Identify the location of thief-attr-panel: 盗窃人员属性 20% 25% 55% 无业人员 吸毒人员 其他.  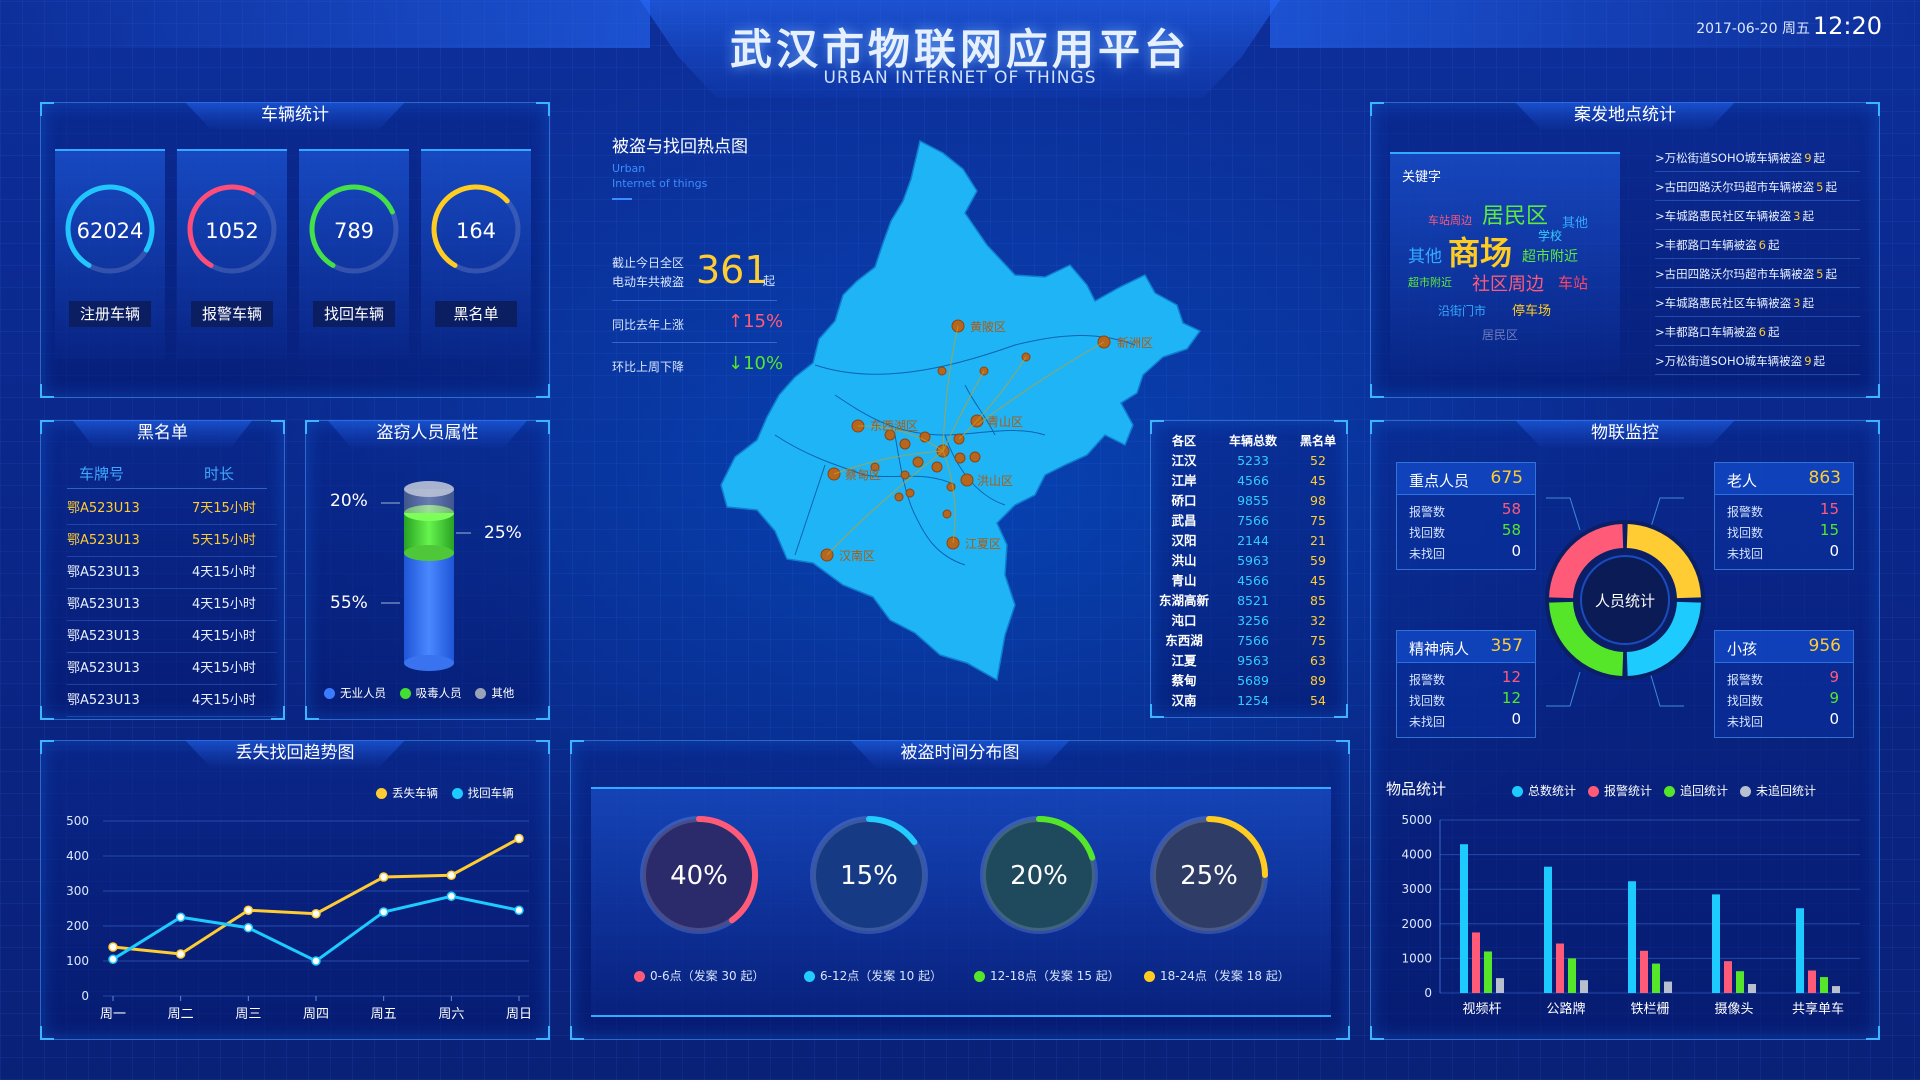
(427, 570).